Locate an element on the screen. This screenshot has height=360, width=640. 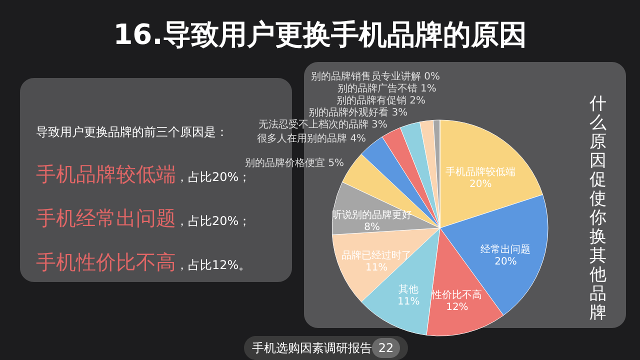
text: 导致用户更换品牌的前三个原因是： is located at coordinates (132, 132).